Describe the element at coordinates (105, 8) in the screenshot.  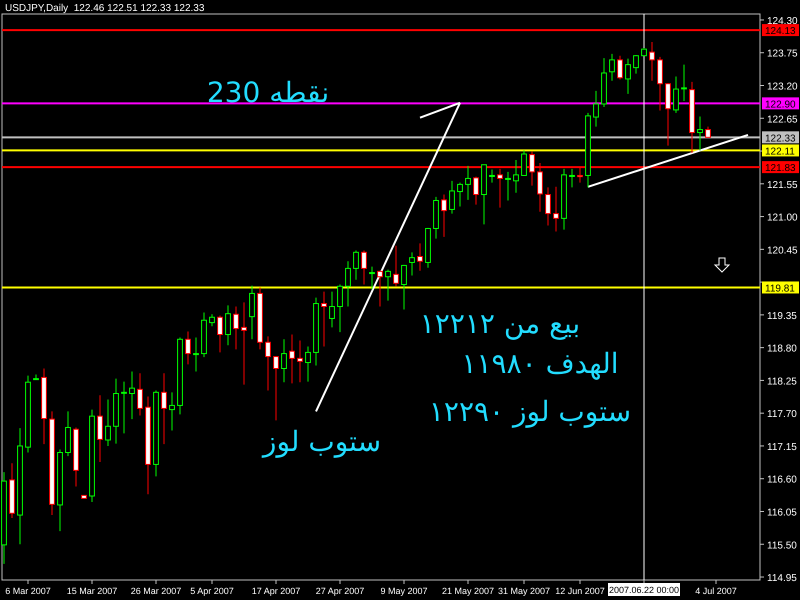
I see `chart-title: USDJPY,Daily 122.46 122.51 122.33 122.33` at that location.